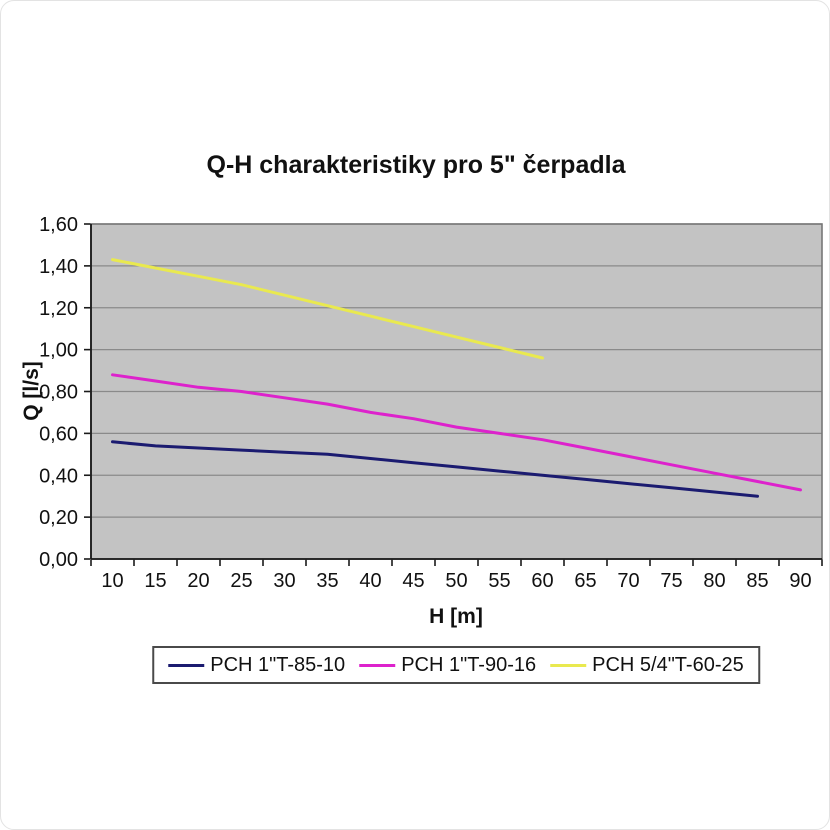 Image resolution: width=830 pixels, height=830 pixels. Describe the element at coordinates (542, 581) in the screenshot. I see `x-tick-label: 60` at that location.